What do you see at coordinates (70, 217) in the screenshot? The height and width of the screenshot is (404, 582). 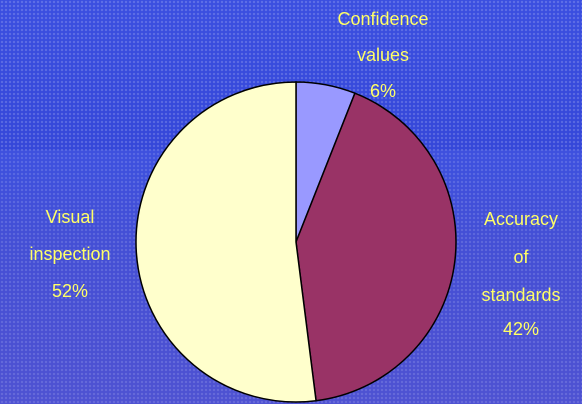 I see `slice-label-line: Visual` at bounding box center [70, 217].